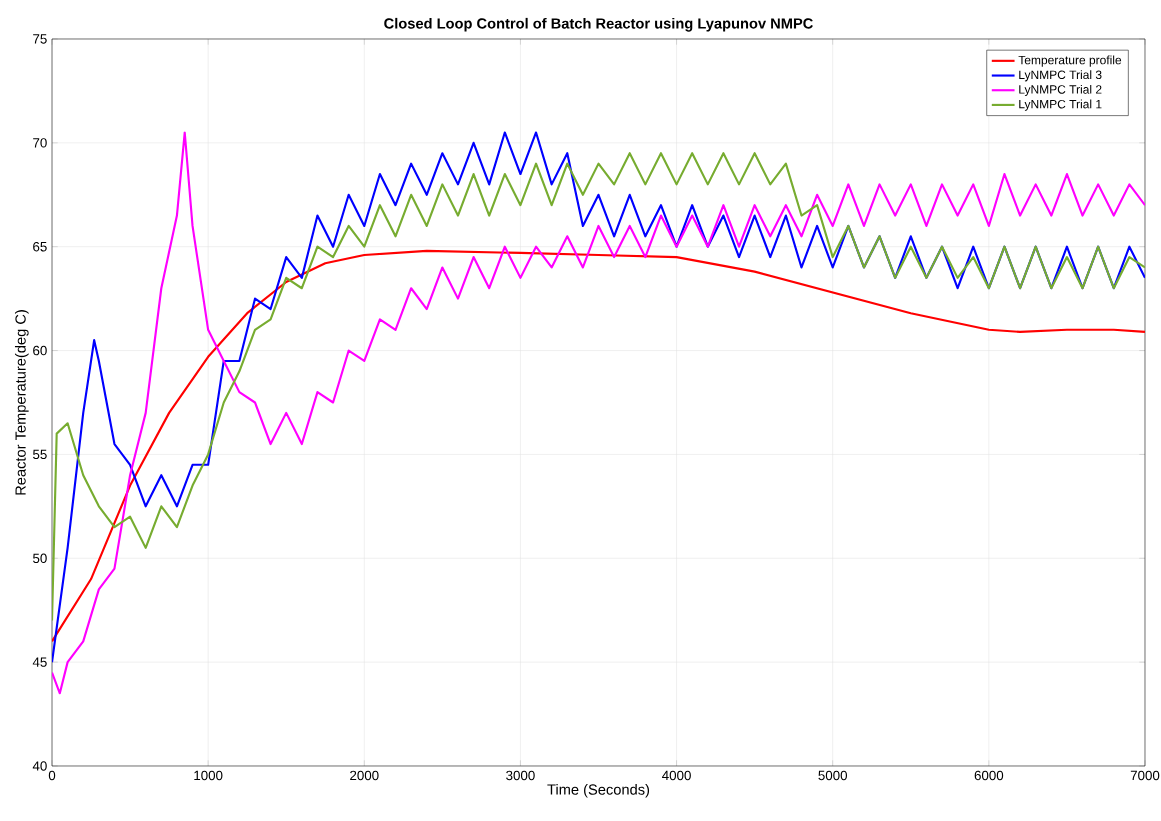 This screenshot has height=821, width=1161. I want to click on chart-title: Closed Loop Control of Batch Reactor using Lyapunov NMPC, so click(598, 24).